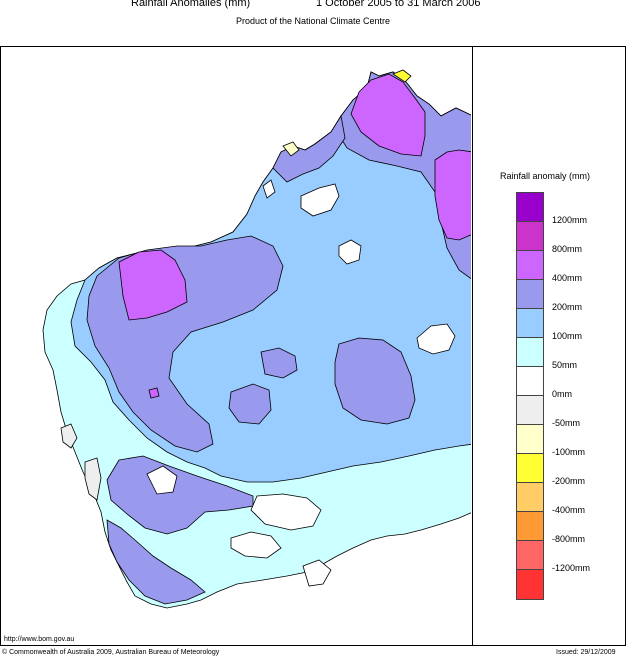 The height and width of the screenshot is (658, 626). I want to click on legend-label: -1200mm, so click(571, 568).